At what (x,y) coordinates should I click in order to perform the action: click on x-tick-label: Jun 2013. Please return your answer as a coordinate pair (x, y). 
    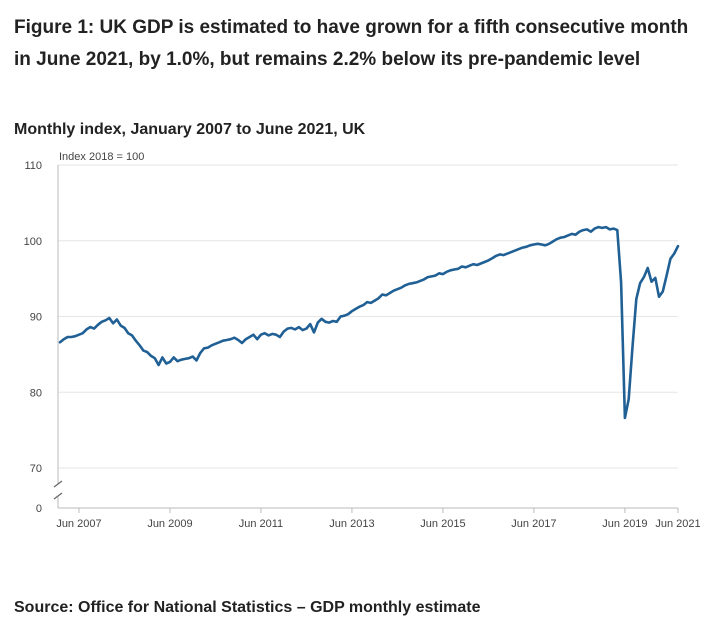
    Looking at the image, I should click on (351, 524).